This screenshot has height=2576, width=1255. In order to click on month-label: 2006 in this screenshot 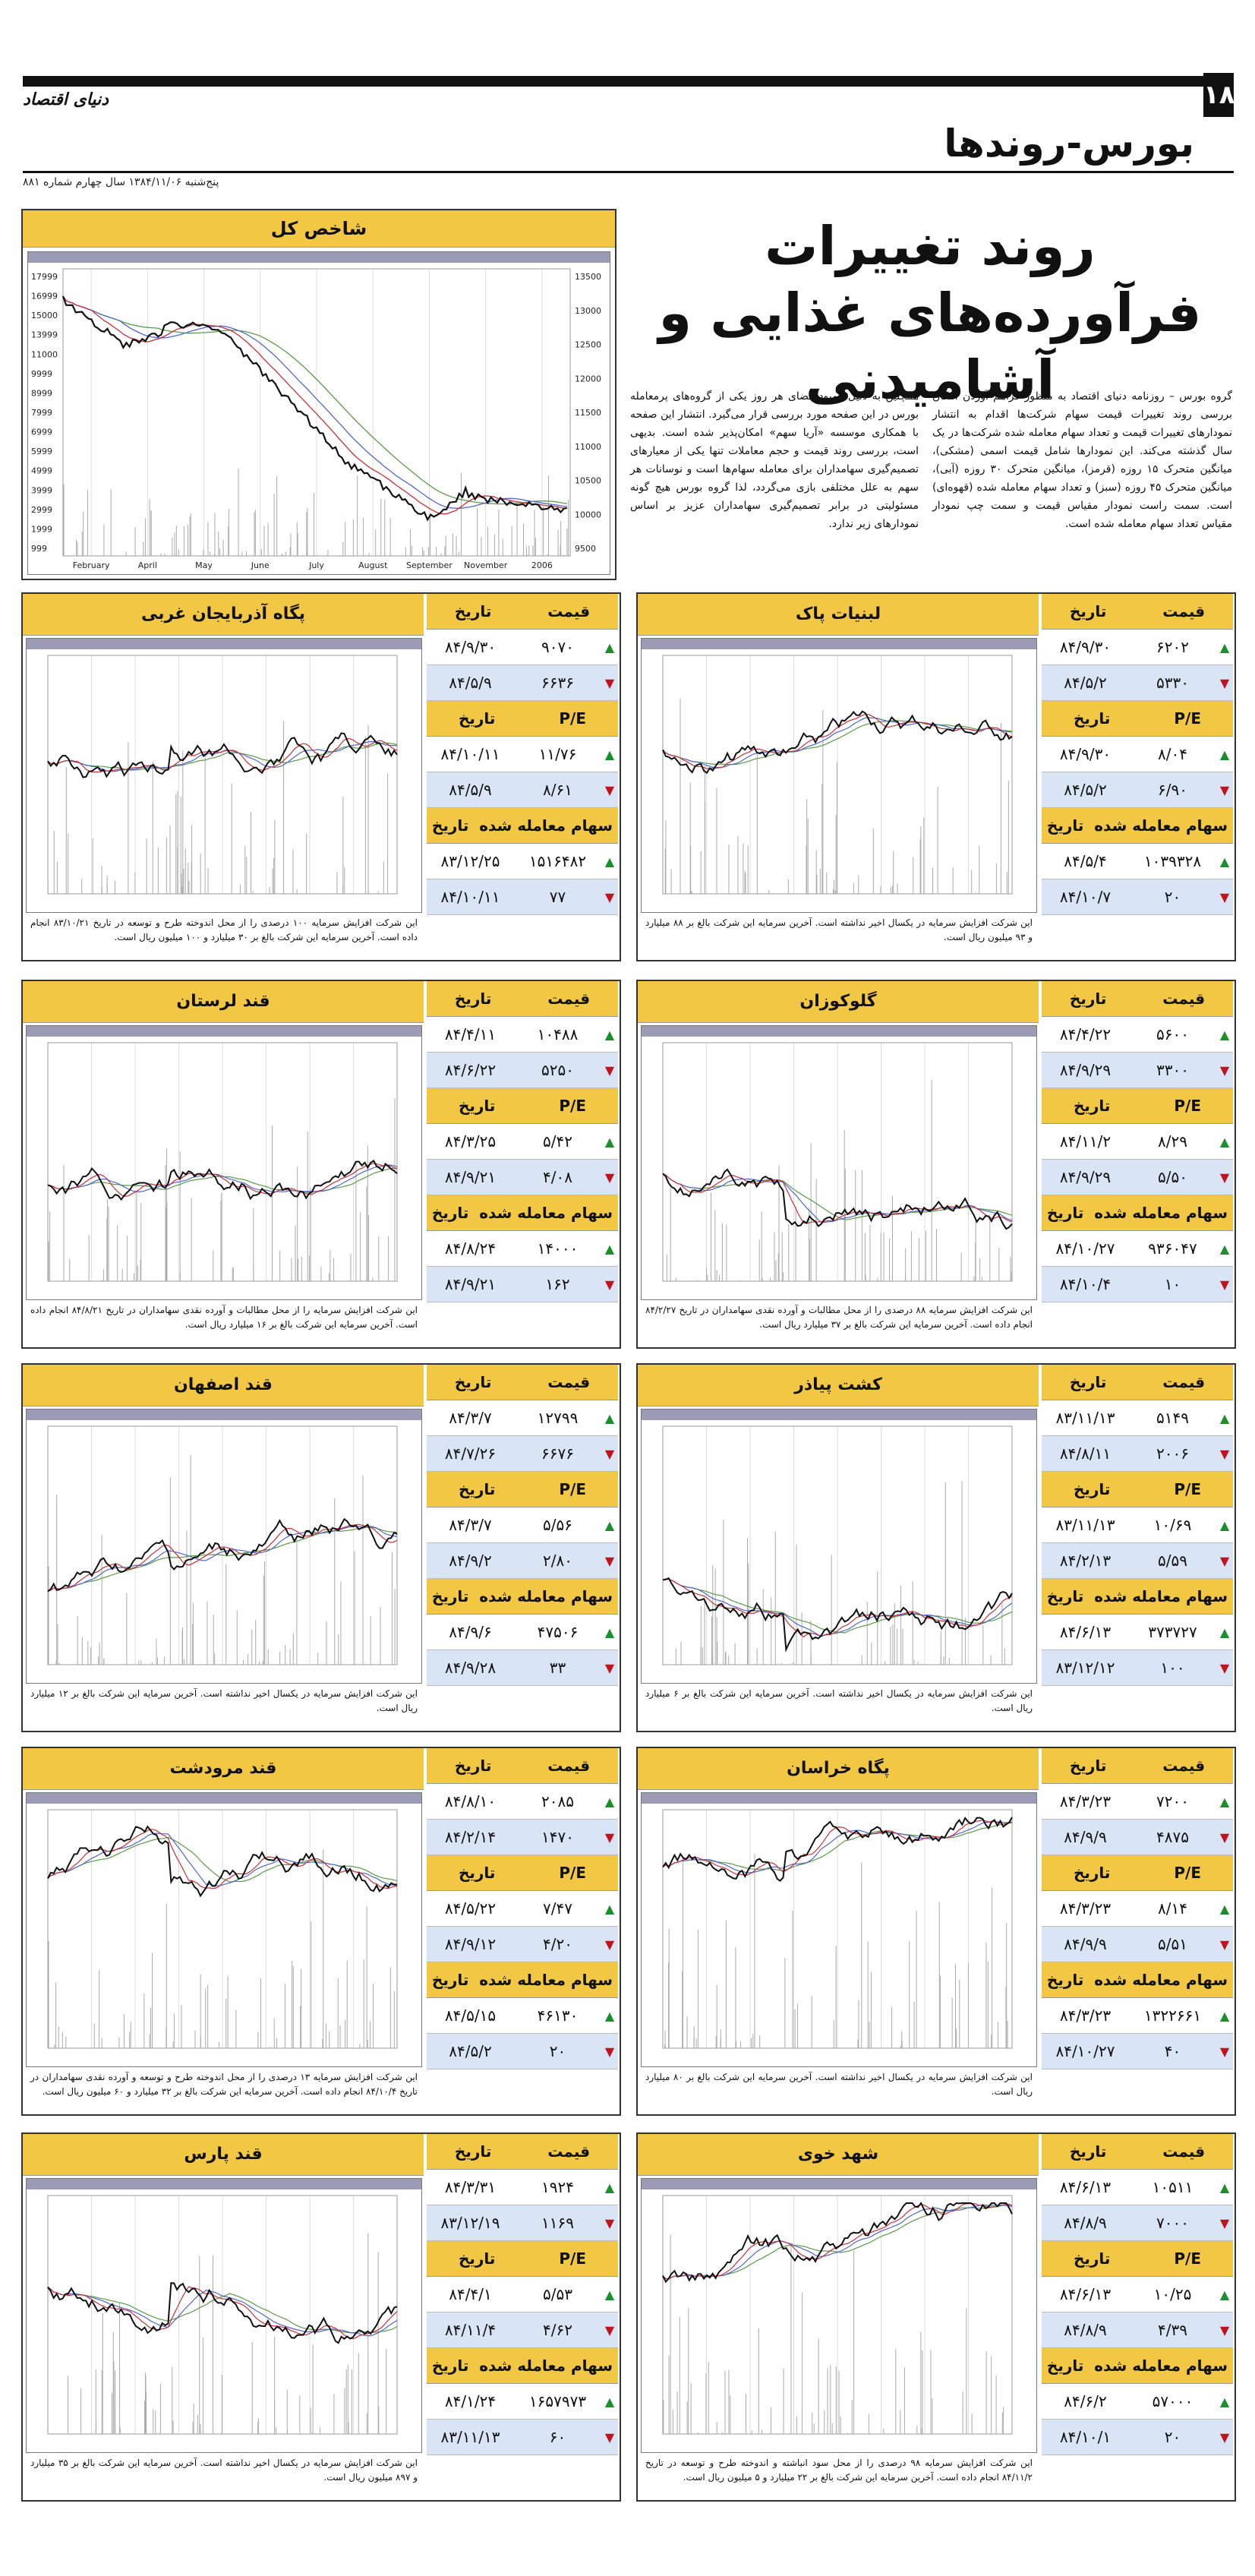, I will do `click(542, 565)`.